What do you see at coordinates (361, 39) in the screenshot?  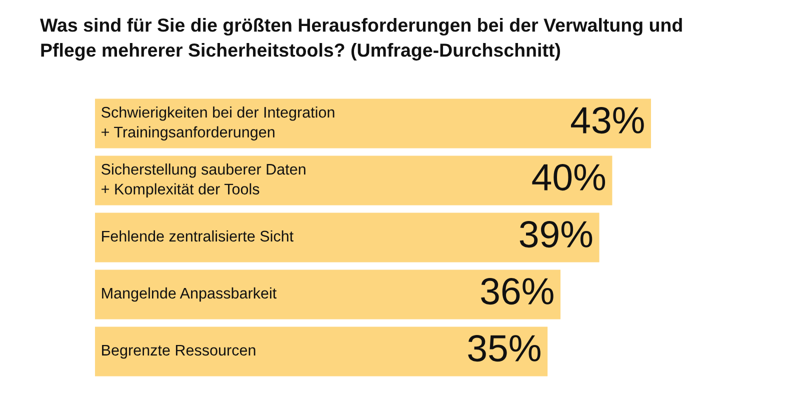 I see `chart-title: Was sind für Sie die größten Herausforderungen bei der Verwaltung und Pflege mehrerer Sicherheitstools? (Umfrage-Durchschnitt)` at bounding box center [361, 39].